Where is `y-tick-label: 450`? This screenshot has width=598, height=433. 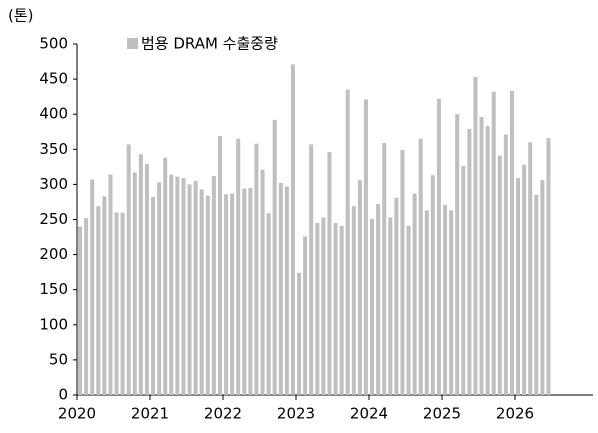
y-tick-label: 450 is located at coordinates (53, 79).